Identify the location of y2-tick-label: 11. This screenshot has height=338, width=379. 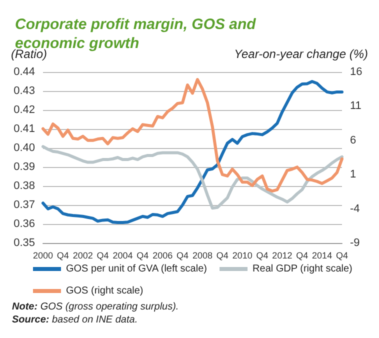
(356, 106).